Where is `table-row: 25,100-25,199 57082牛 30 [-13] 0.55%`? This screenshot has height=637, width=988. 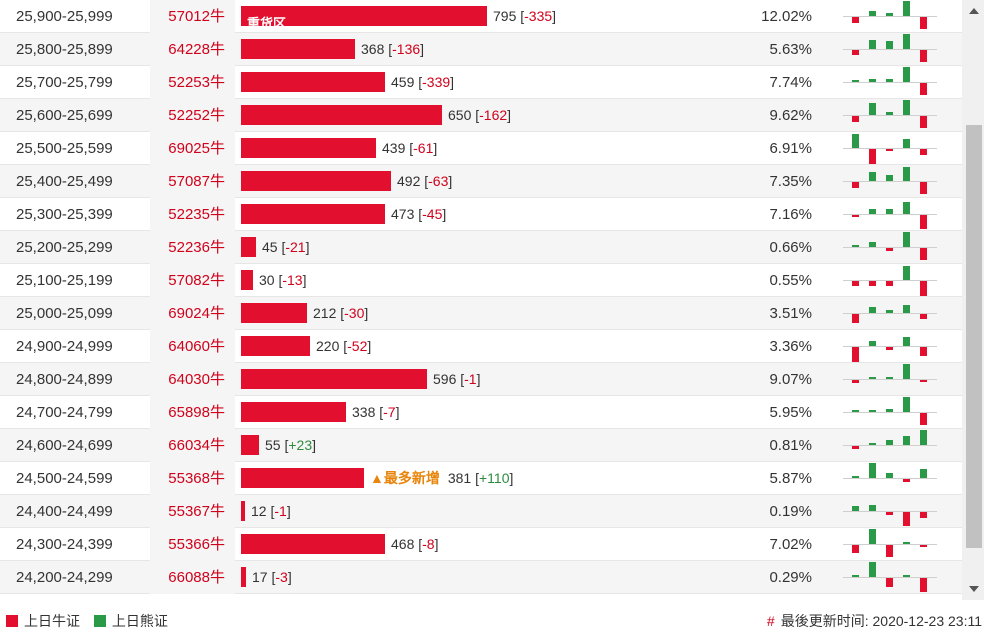 table-row: 25,100-25,199 57082牛 30 [-13] 0.55% is located at coordinates (481, 280).